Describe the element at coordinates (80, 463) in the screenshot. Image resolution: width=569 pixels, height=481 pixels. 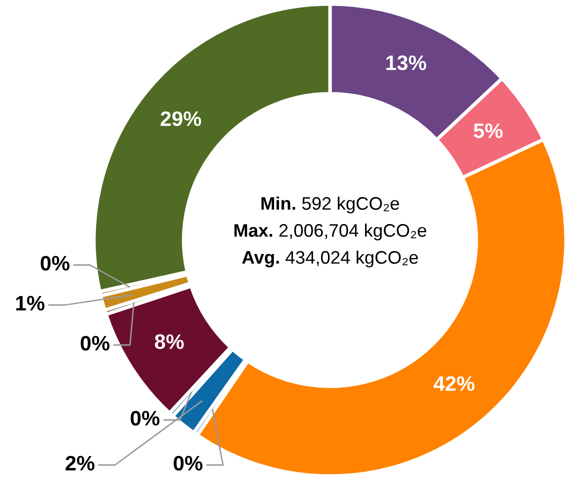
I see `data-label: 2%` at that location.